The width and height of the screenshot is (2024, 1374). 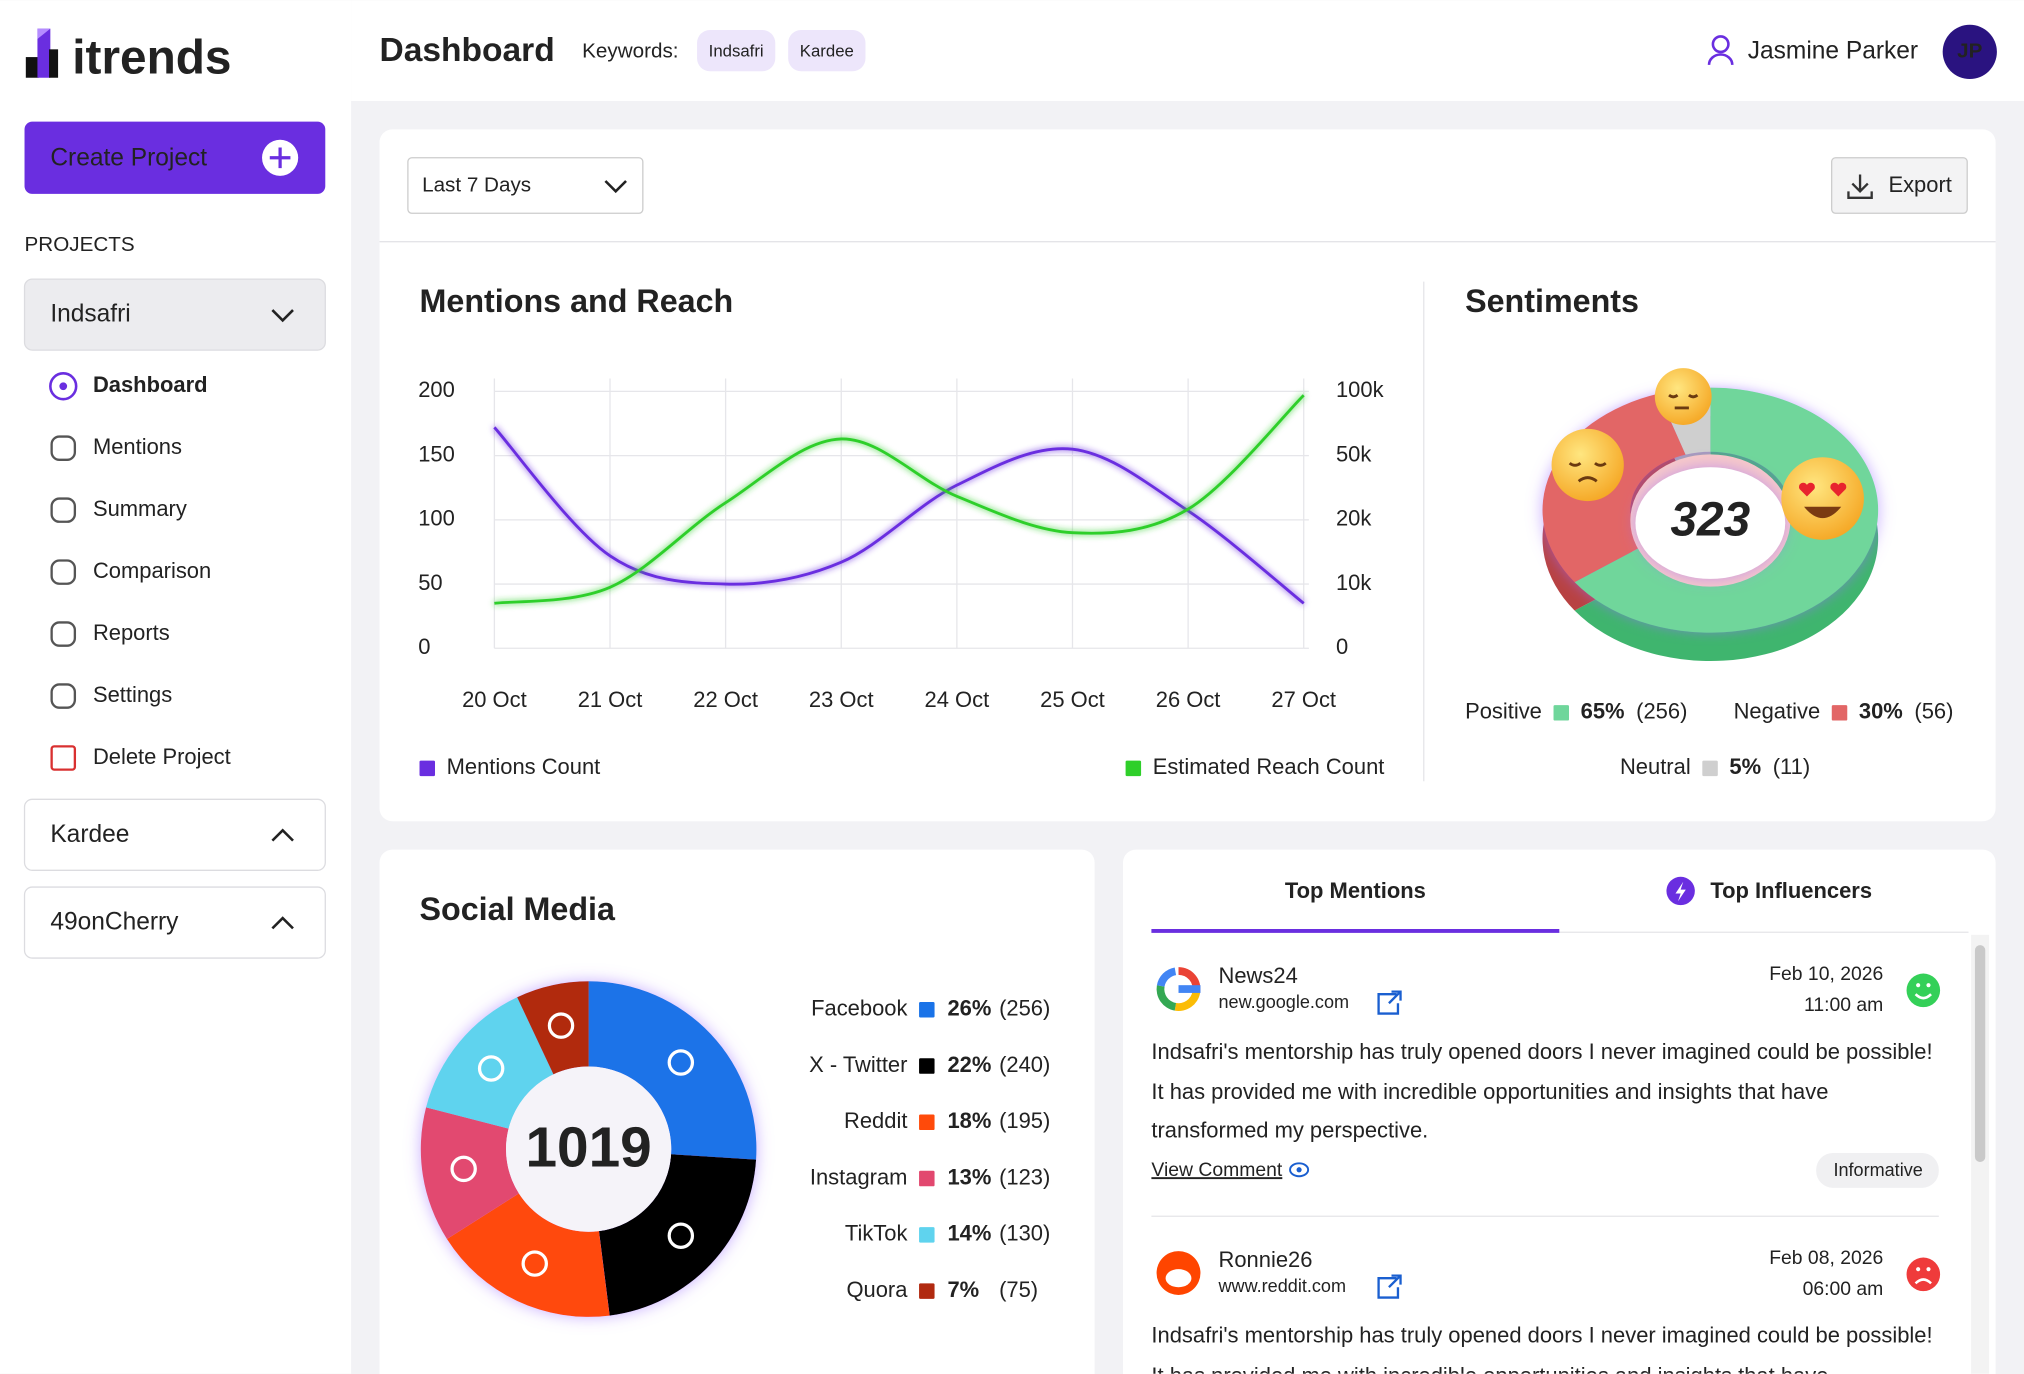 What do you see at coordinates (1024, 1008) in the screenshot?
I see `count-label: (256)` at bounding box center [1024, 1008].